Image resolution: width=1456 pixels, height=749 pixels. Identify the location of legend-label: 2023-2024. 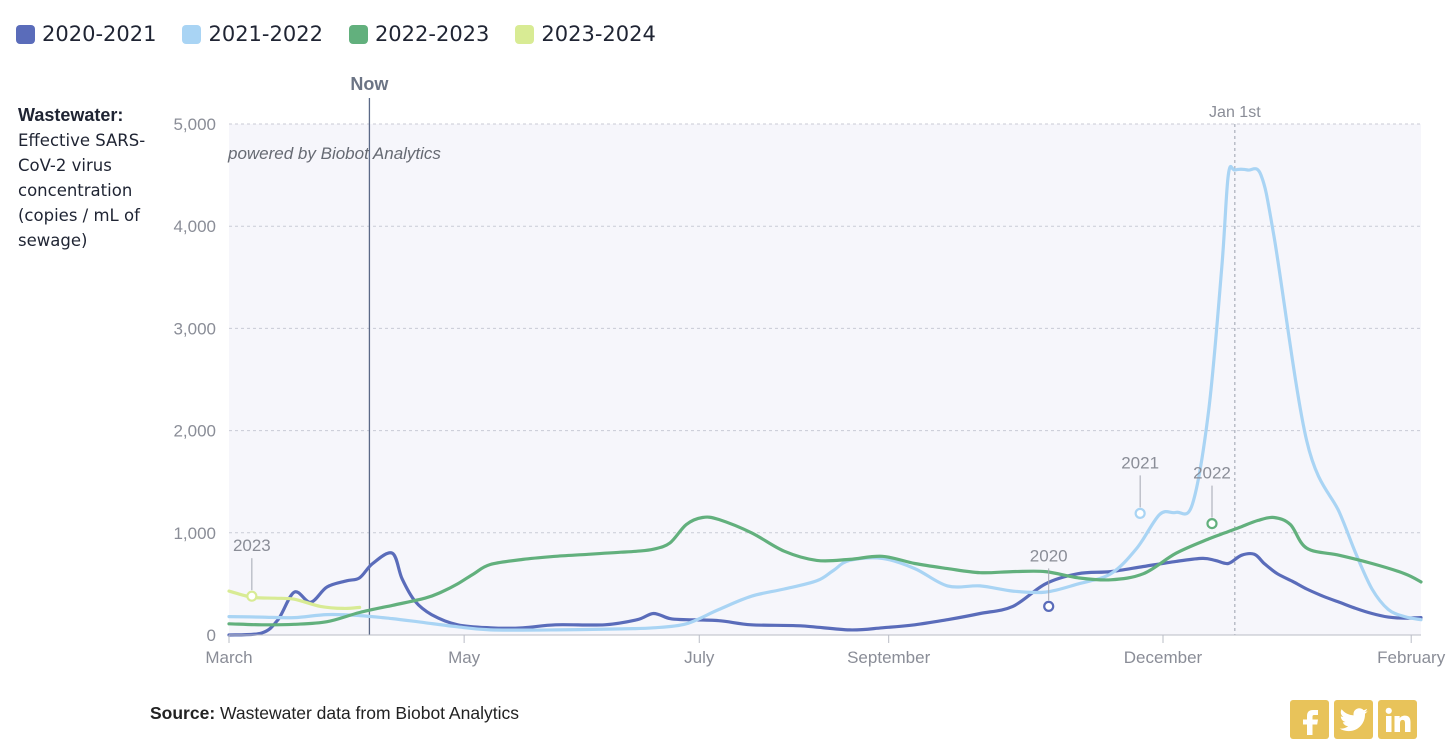
(598, 34).